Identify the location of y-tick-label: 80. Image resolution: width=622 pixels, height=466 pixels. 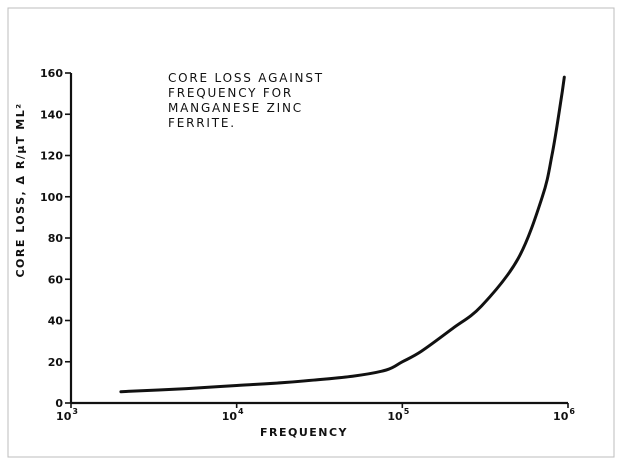
(56, 238).